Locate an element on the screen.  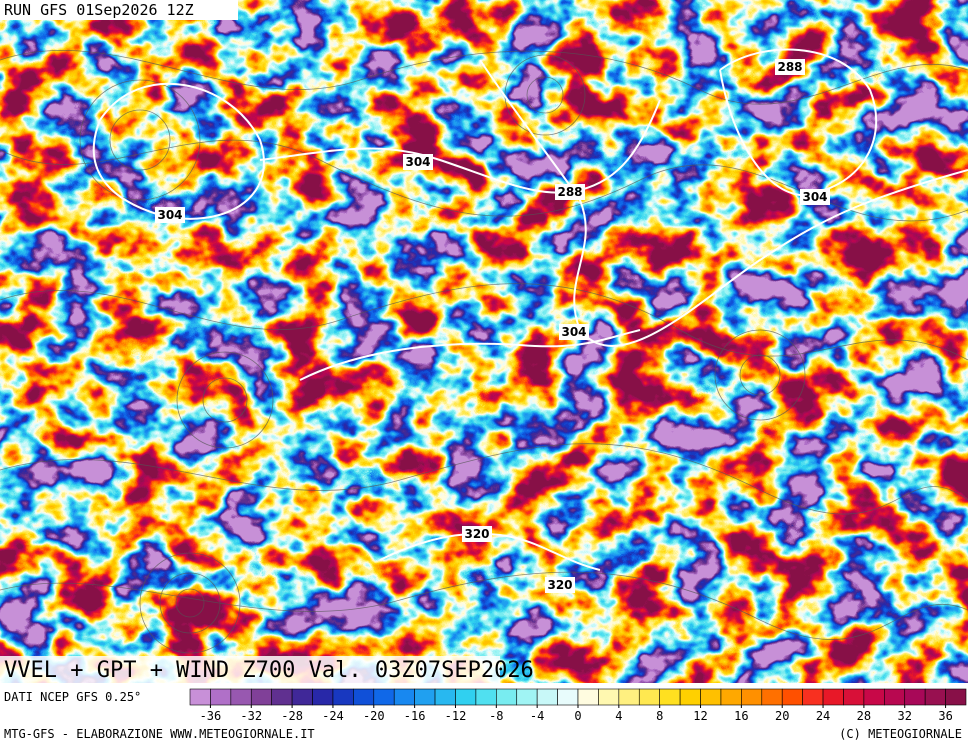
colorbar-tick-label: 4 is located at coordinates (618, 716).